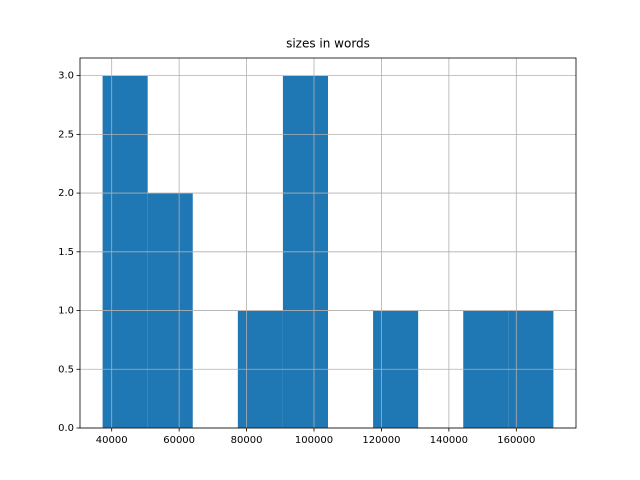  Describe the element at coordinates (179, 440) in the screenshot. I see `x-tick-label: 60000` at that location.